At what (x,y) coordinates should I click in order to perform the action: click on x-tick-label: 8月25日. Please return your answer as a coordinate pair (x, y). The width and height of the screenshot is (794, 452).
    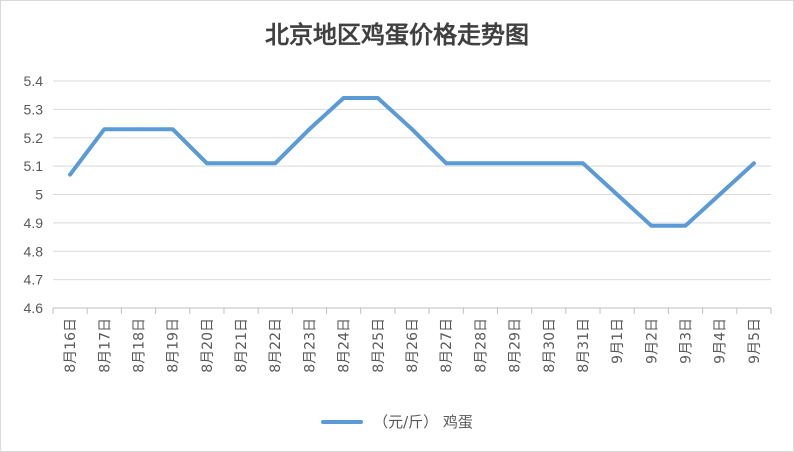
    Looking at the image, I should click on (379, 345).